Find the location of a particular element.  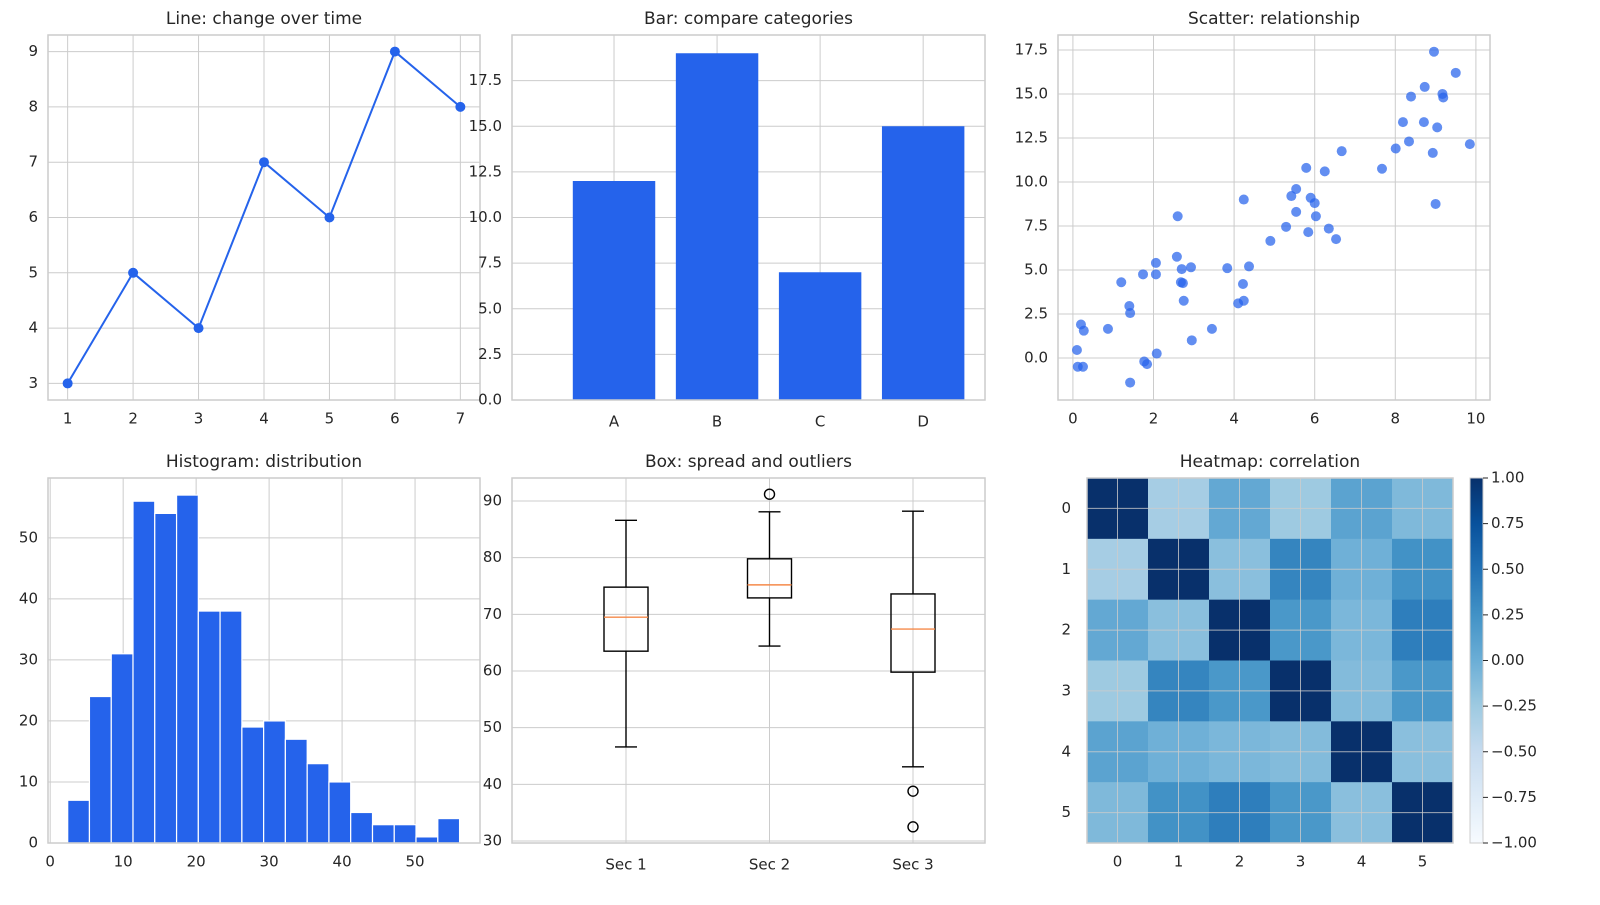

x-tick-label: A is located at coordinates (614, 422).